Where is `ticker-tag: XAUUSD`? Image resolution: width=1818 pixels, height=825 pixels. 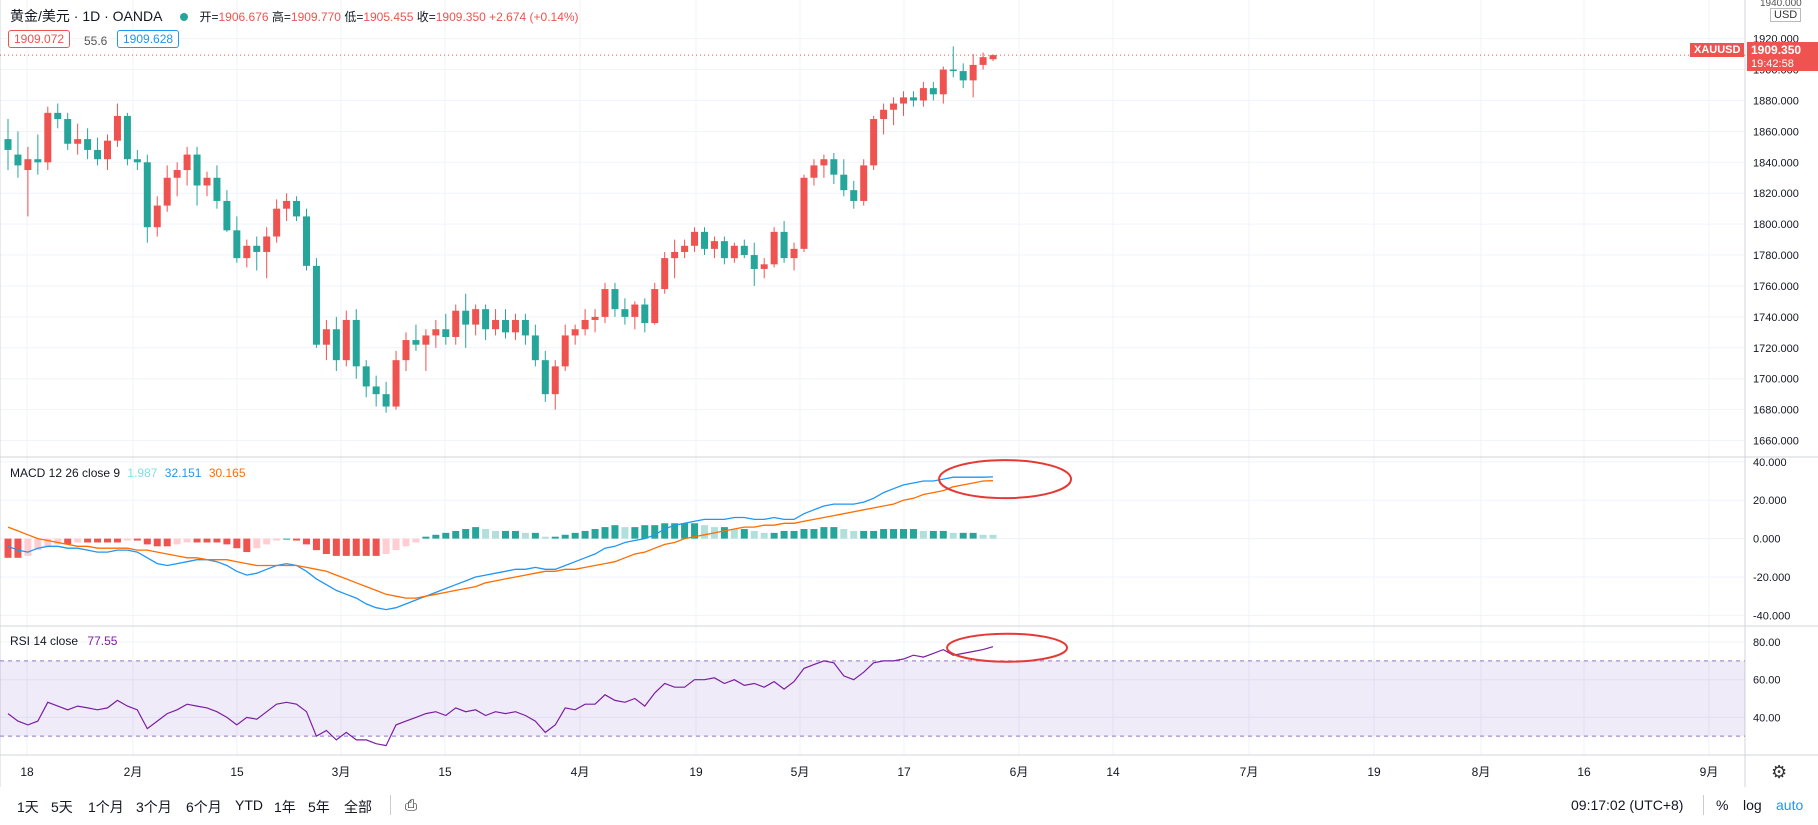 ticker-tag: XAUUSD is located at coordinates (1717, 50).